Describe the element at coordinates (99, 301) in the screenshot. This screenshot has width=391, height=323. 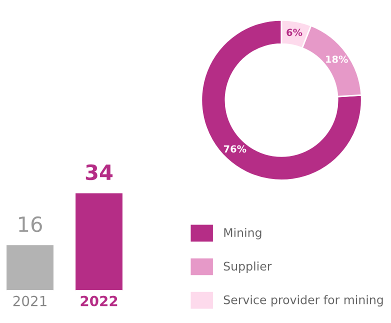
I see `x-tick-label: 2022` at that location.